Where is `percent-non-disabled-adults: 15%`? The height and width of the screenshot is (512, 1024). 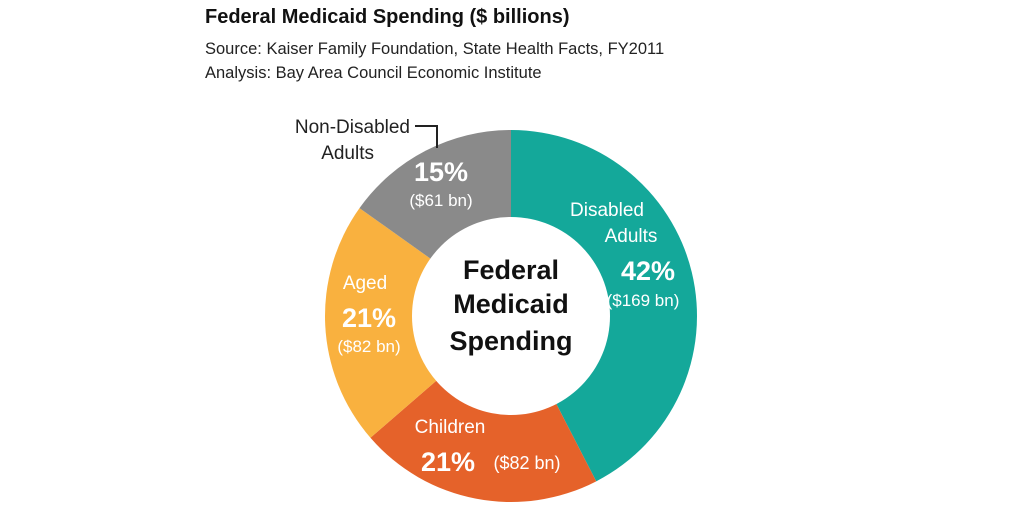 percent-non-disabled-adults: 15% is located at coordinates (441, 172).